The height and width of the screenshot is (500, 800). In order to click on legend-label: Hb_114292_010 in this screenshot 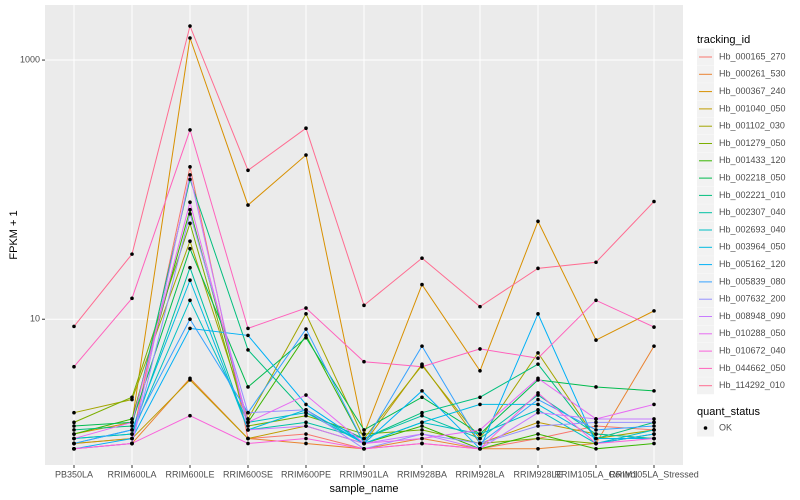, I will do `click(752, 385)`.